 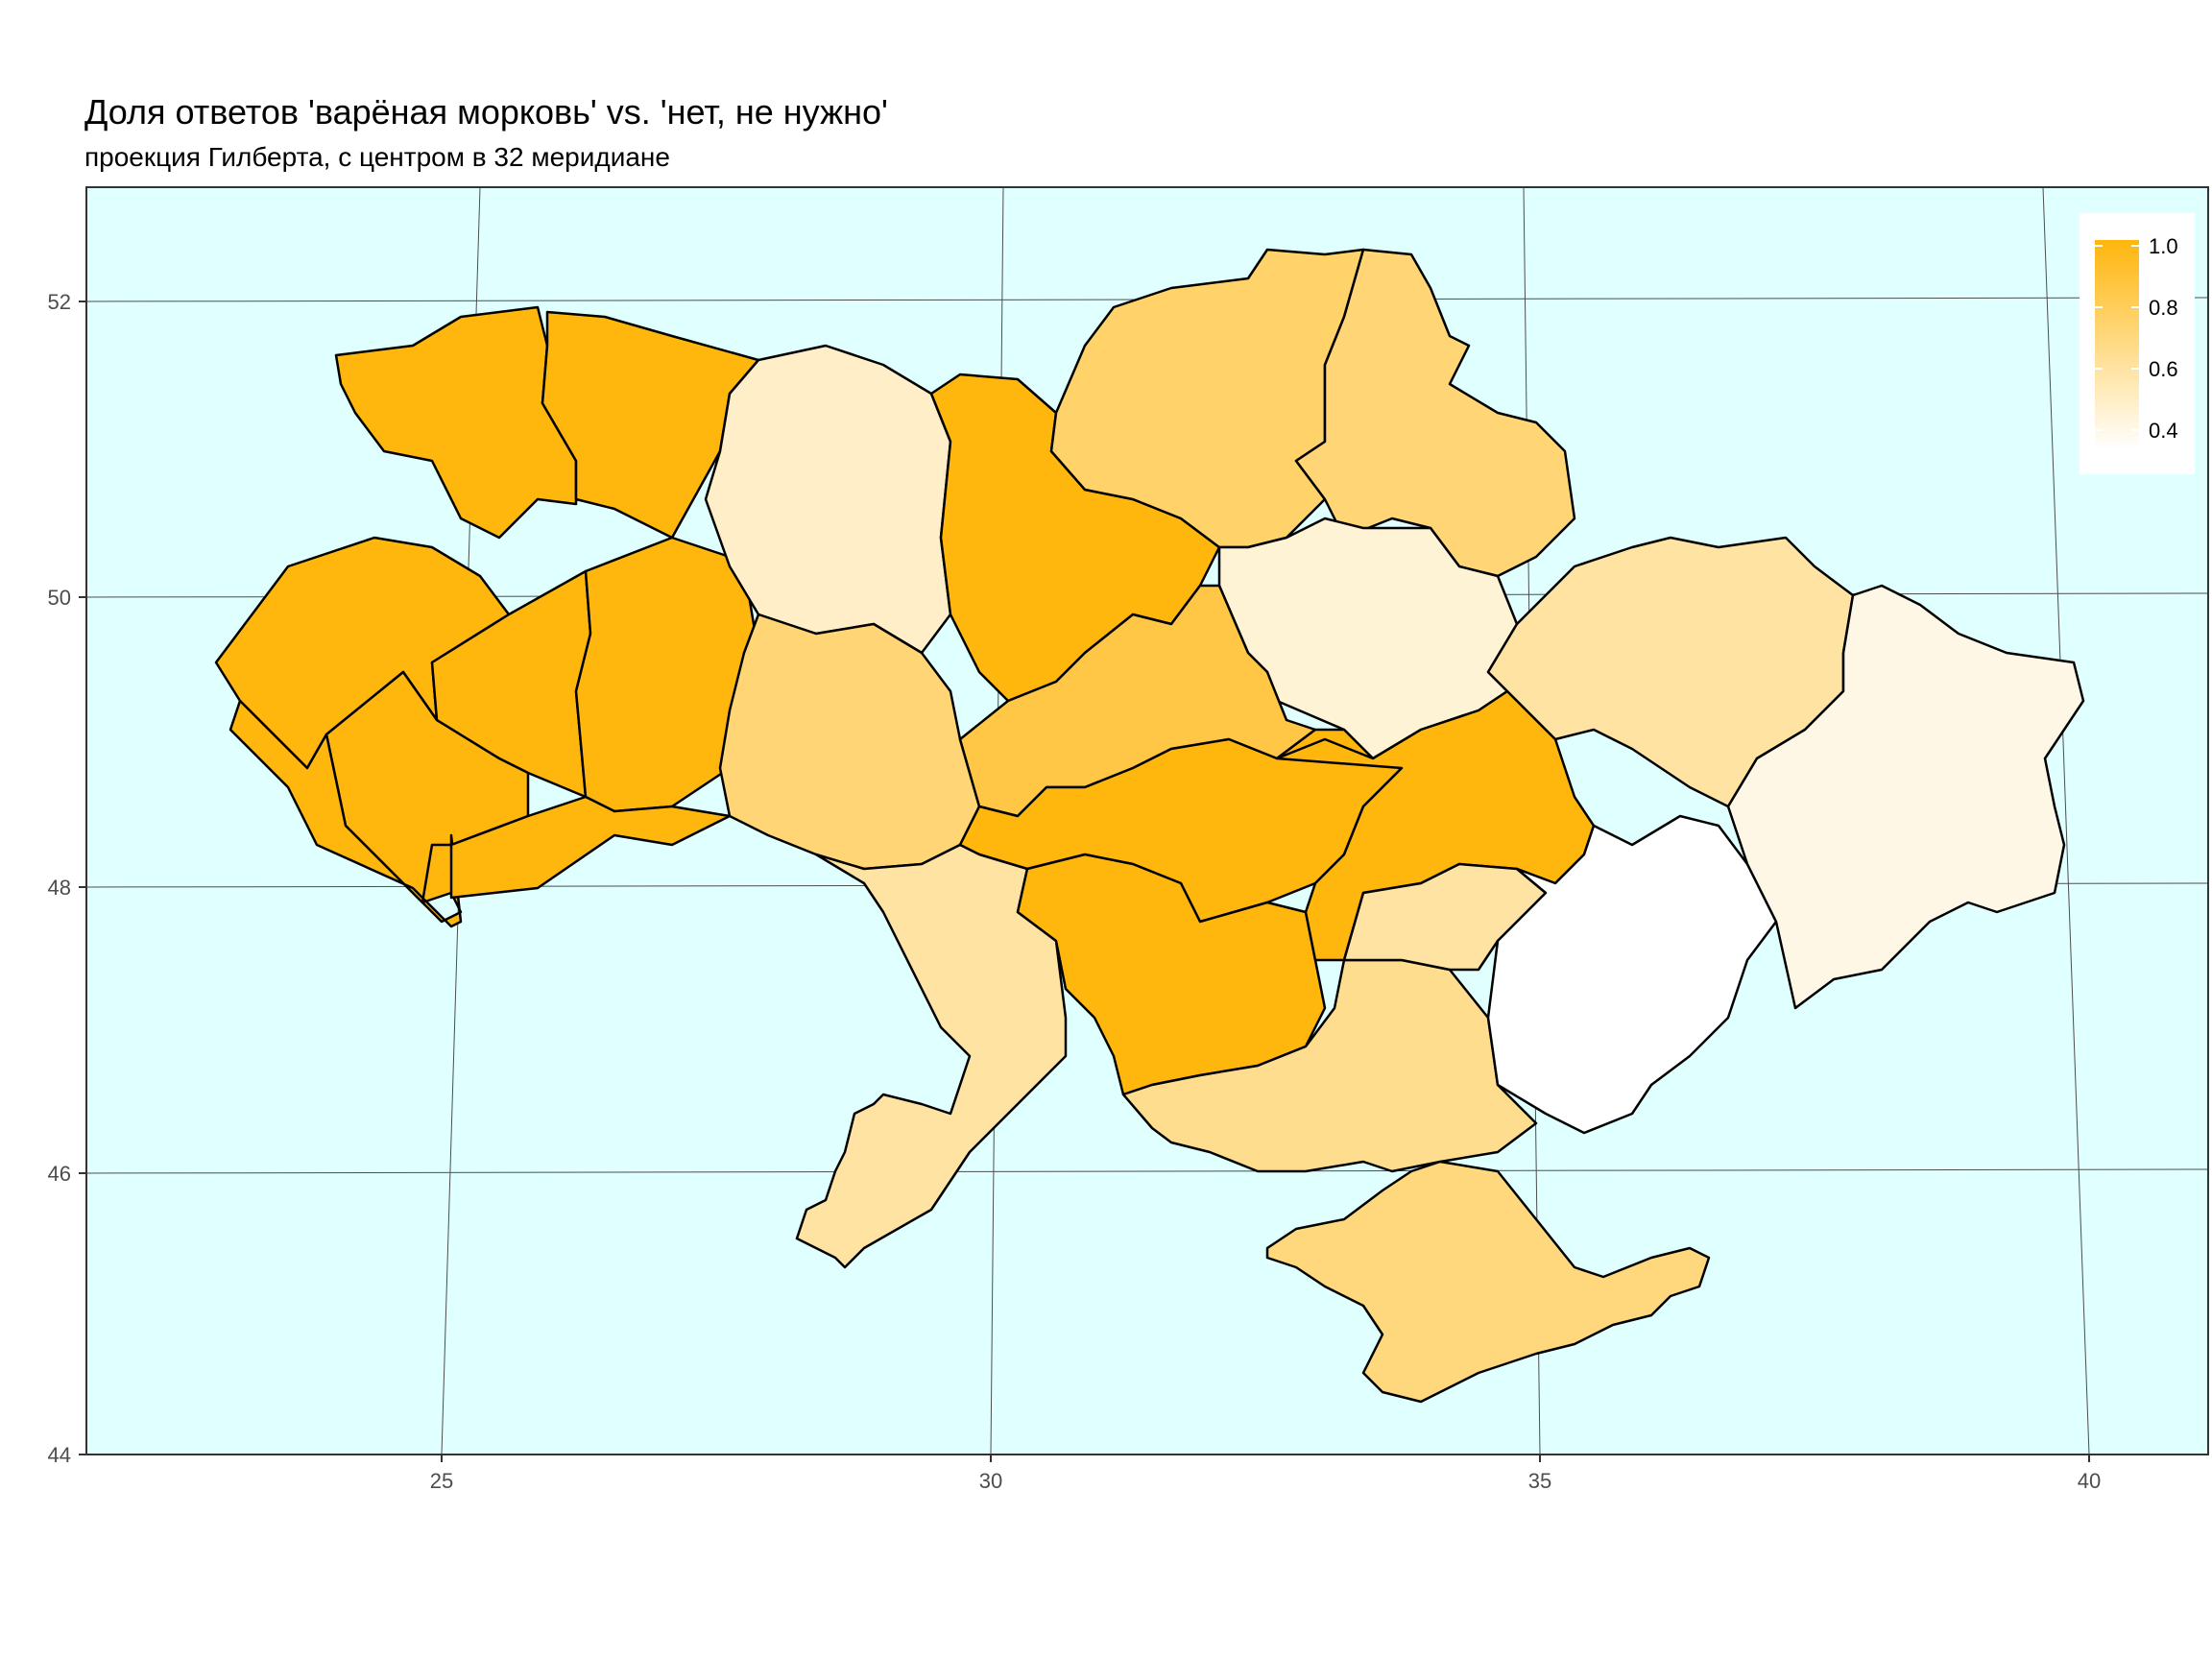 What do you see at coordinates (1632, 974) in the screenshot?
I see `region-donetsk` at bounding box center [1632, 974].